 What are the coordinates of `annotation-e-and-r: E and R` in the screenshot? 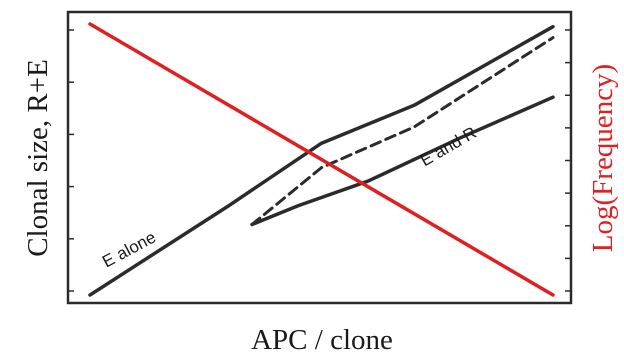 It's located at (448, 146).